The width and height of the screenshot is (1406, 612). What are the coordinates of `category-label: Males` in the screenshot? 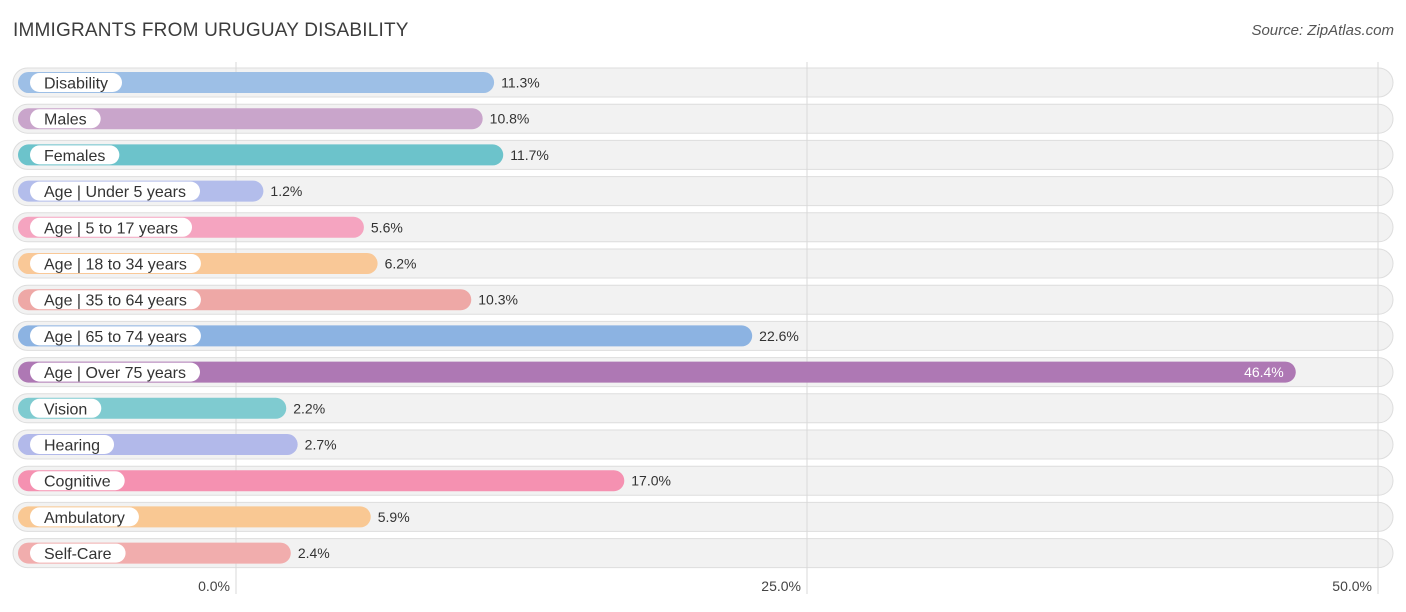 It's located at (65, 120).